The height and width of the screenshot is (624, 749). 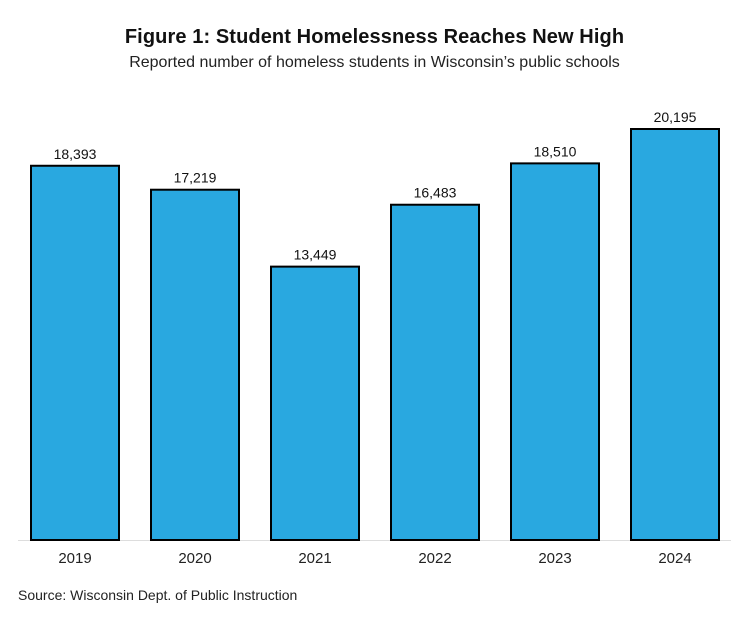 I want to click on x-tick-label: 2021, so click(x=314, y=558).